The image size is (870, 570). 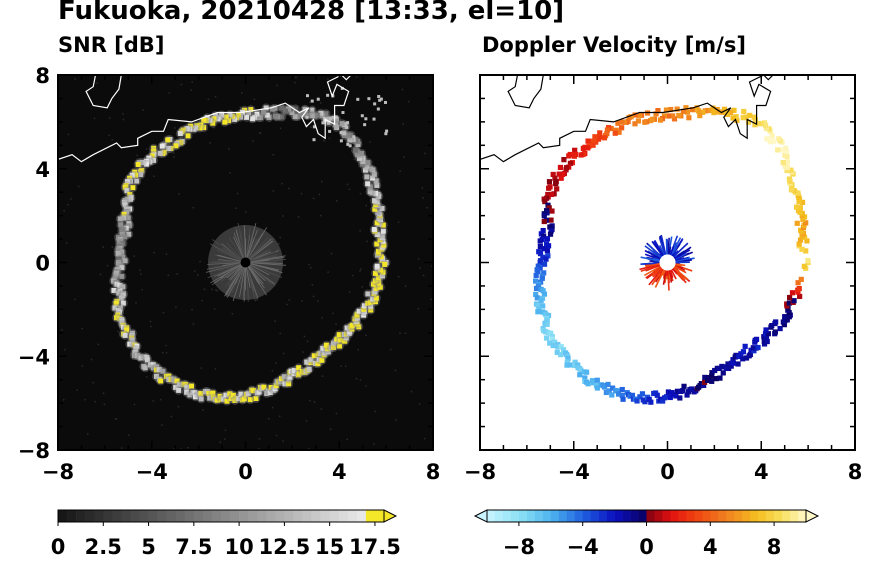 I want to click on clutter-ray, so click(x=244, y=281).